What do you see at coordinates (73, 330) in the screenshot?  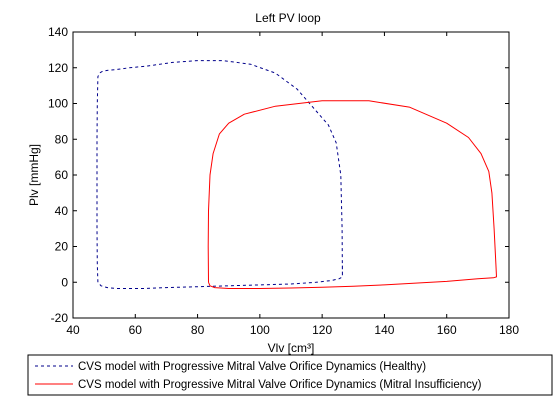 I see `x-tick-label: 40` at bounding box center [73, 330].